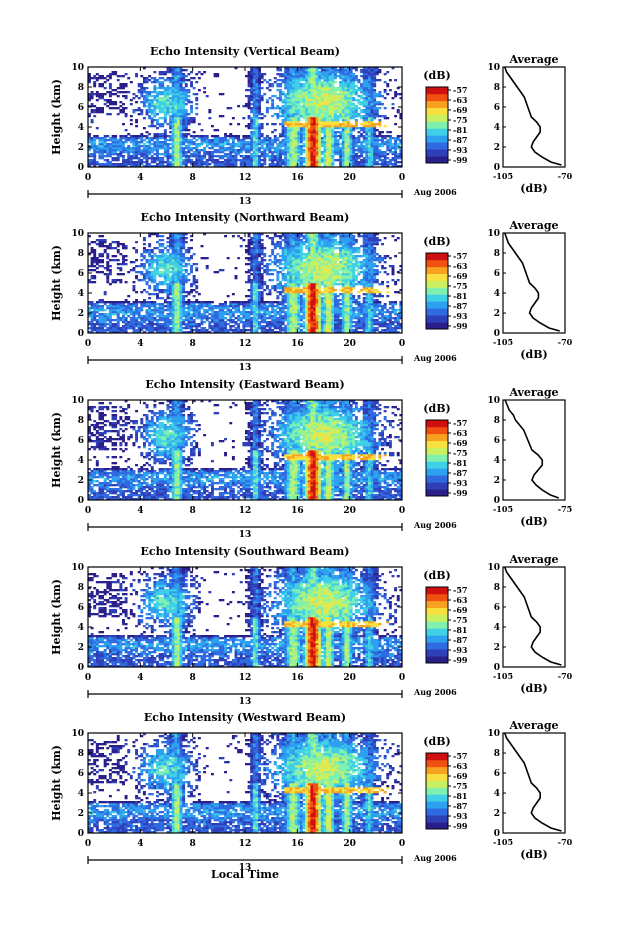  I want to click on heatmap-cells, so click(245, 283).